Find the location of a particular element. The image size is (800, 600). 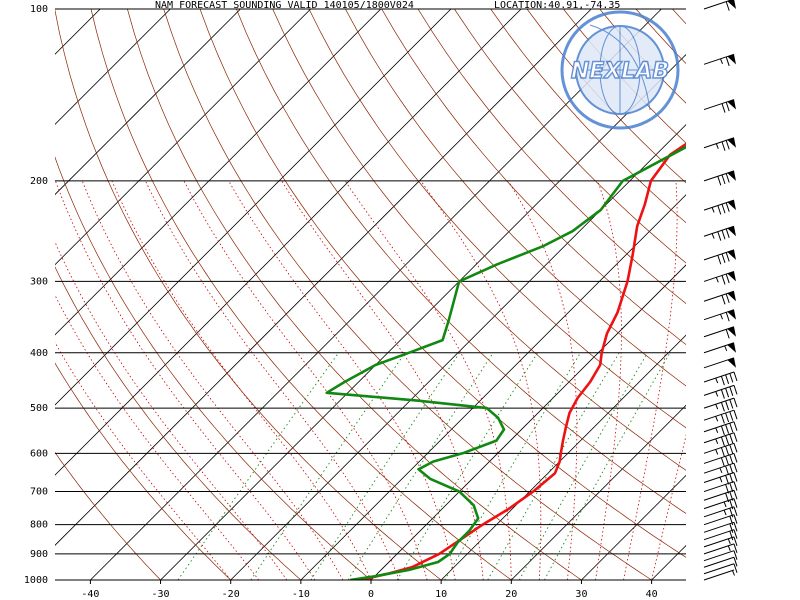

x-tick-label: -20 is located at coordinates (231, 594).